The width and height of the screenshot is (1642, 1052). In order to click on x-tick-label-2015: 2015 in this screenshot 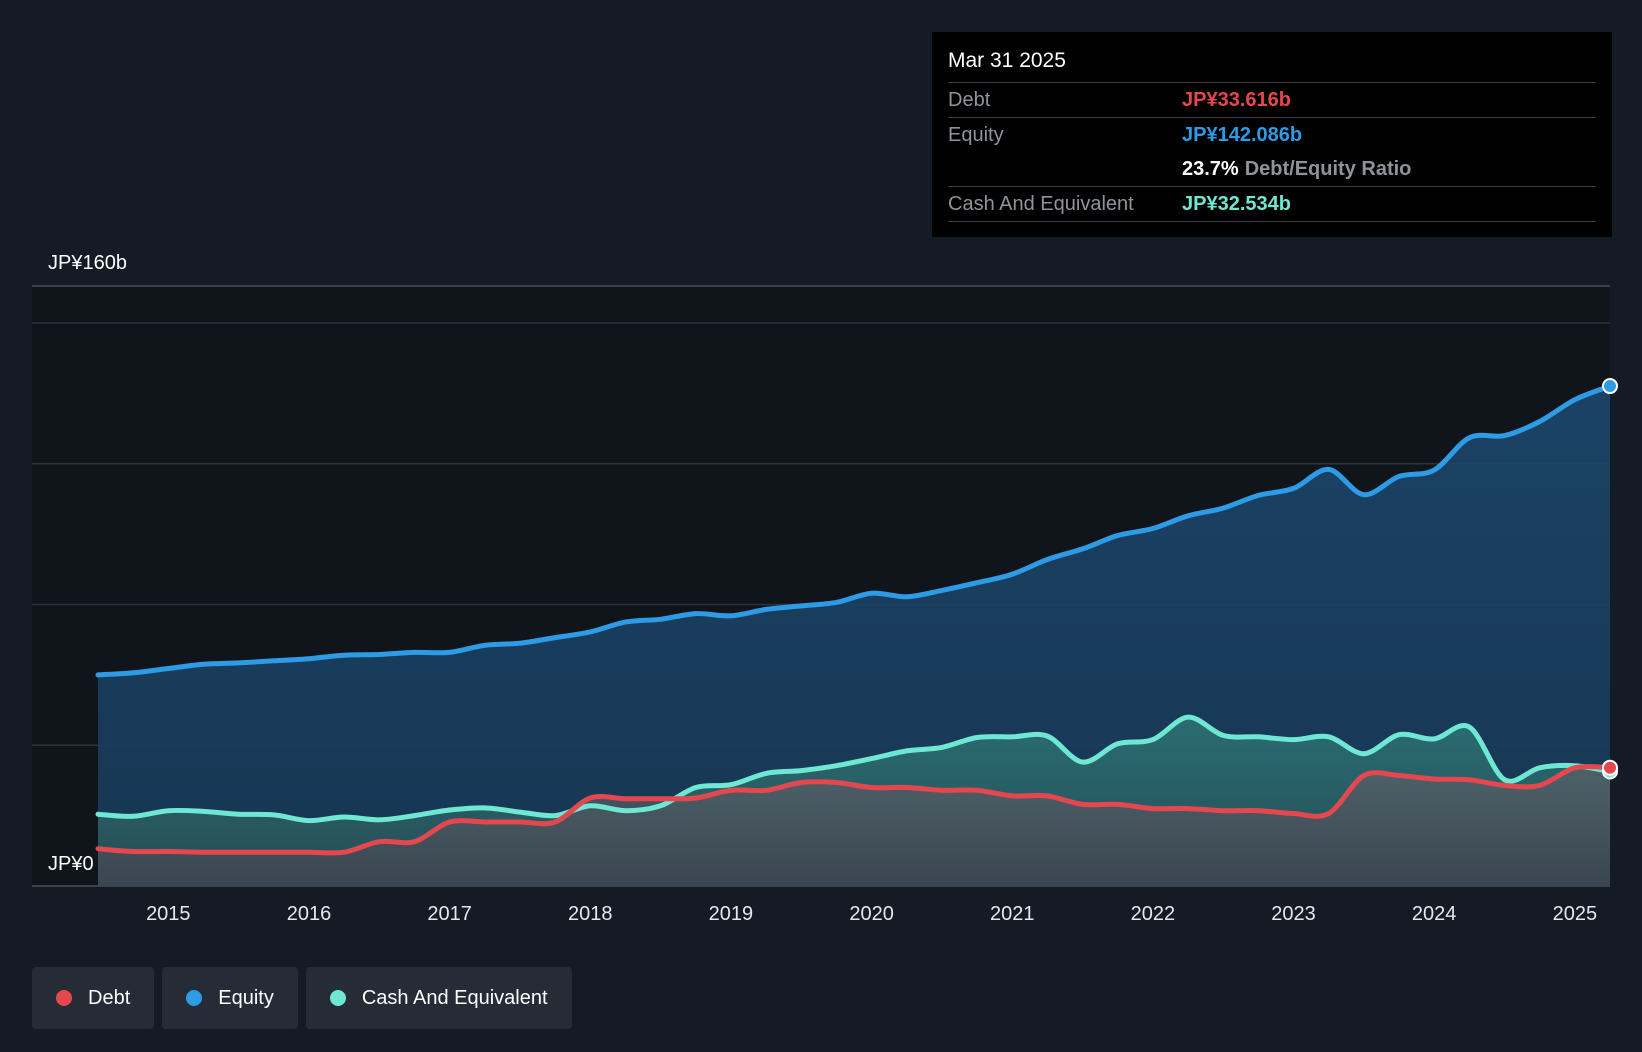, I will do `click(168, 914)`.